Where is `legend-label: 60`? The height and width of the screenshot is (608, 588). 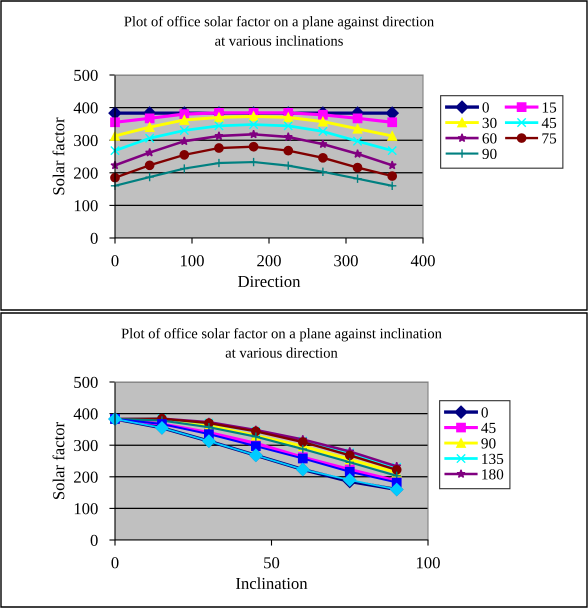
legend-label: 60 is located at coordinates (489, 138).